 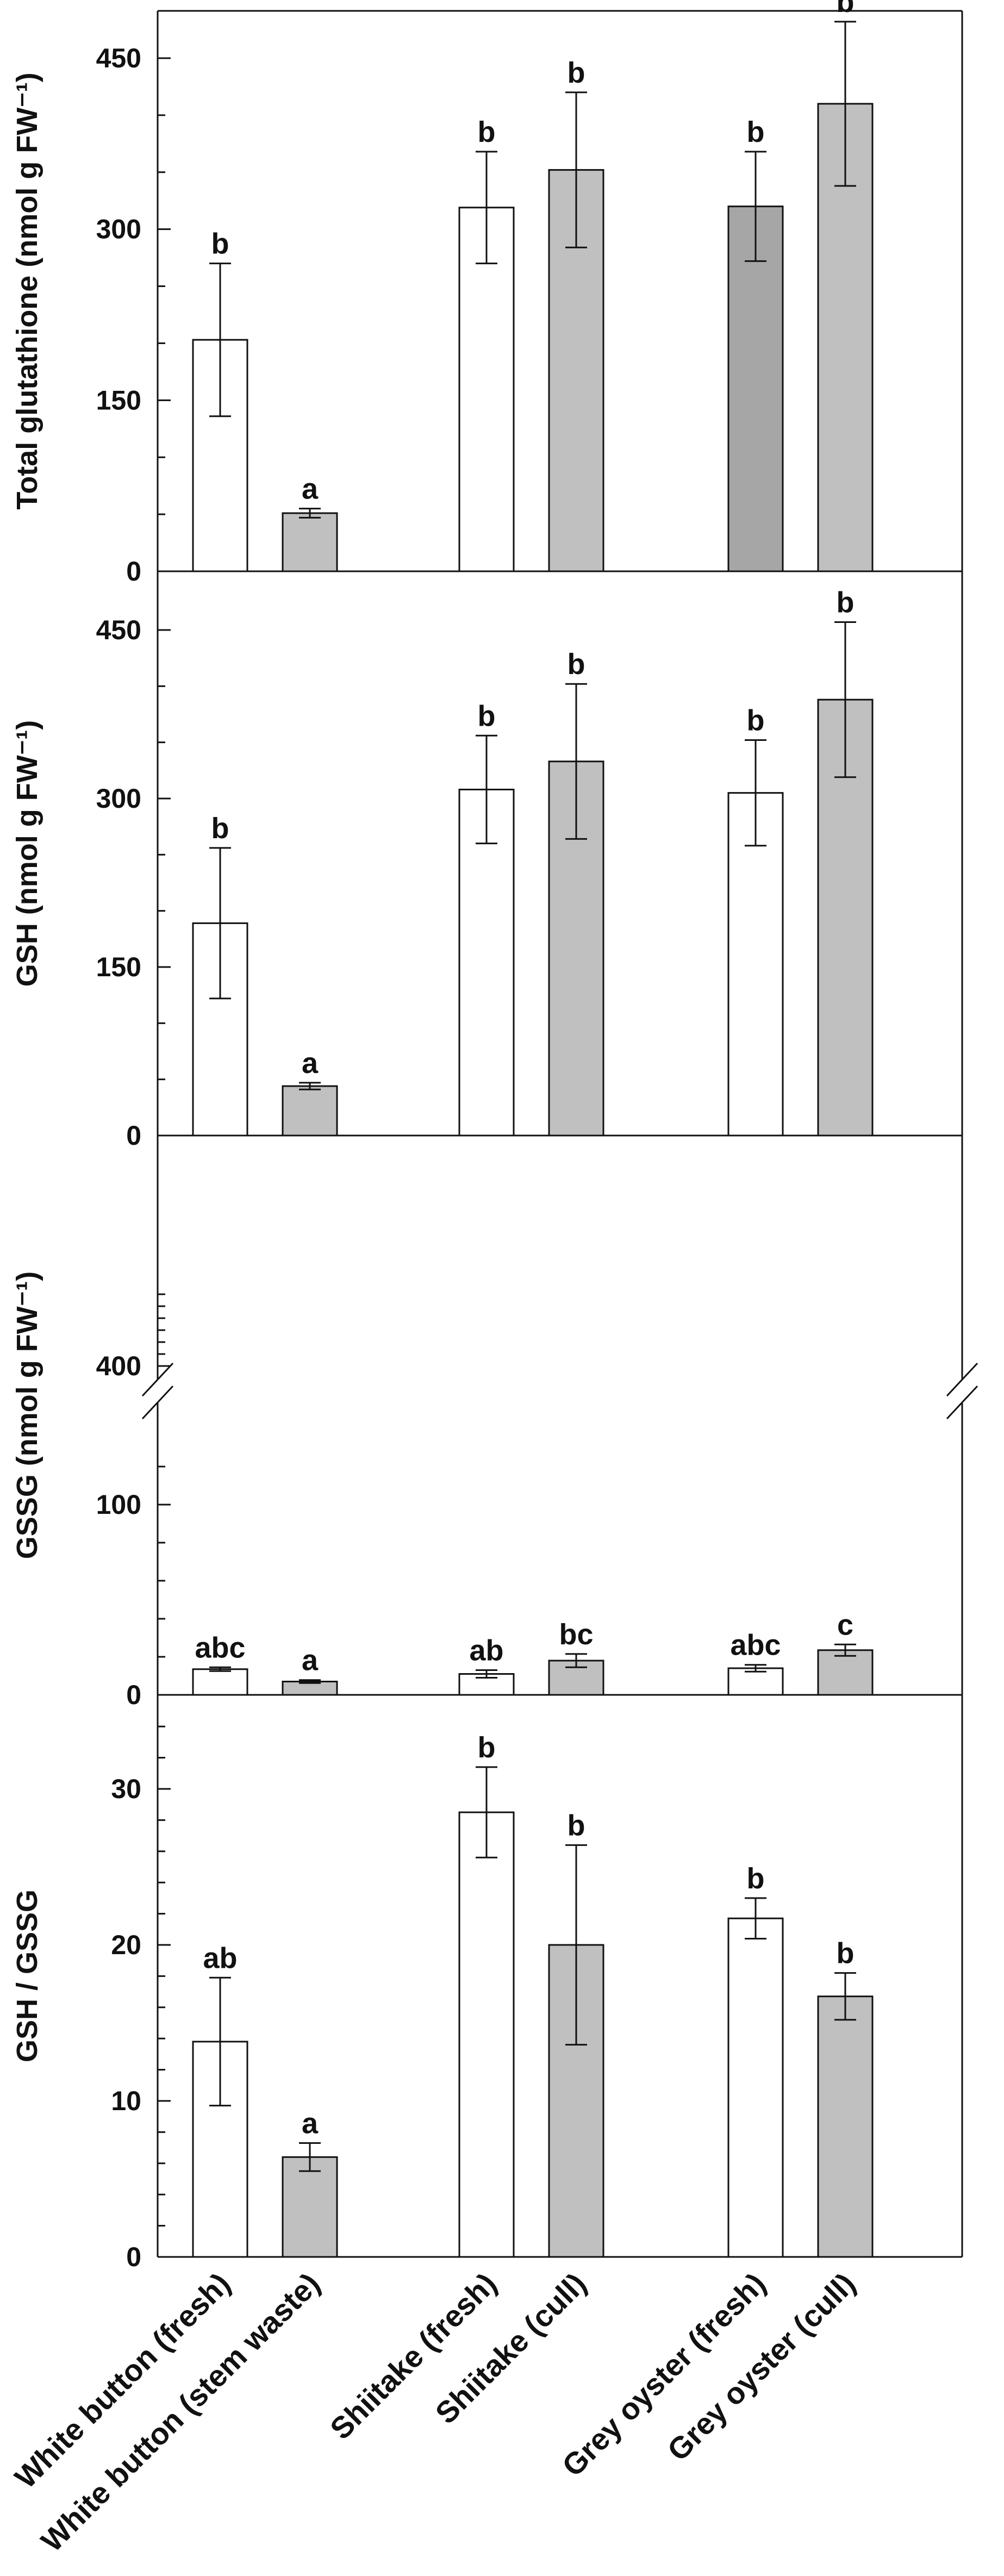 What do you see at coordinates (27, 1415) in the screenshot?
I see `y-axis-title: GSSG (nmol g FW⁻¹)` at bounding box center [27, 1415].